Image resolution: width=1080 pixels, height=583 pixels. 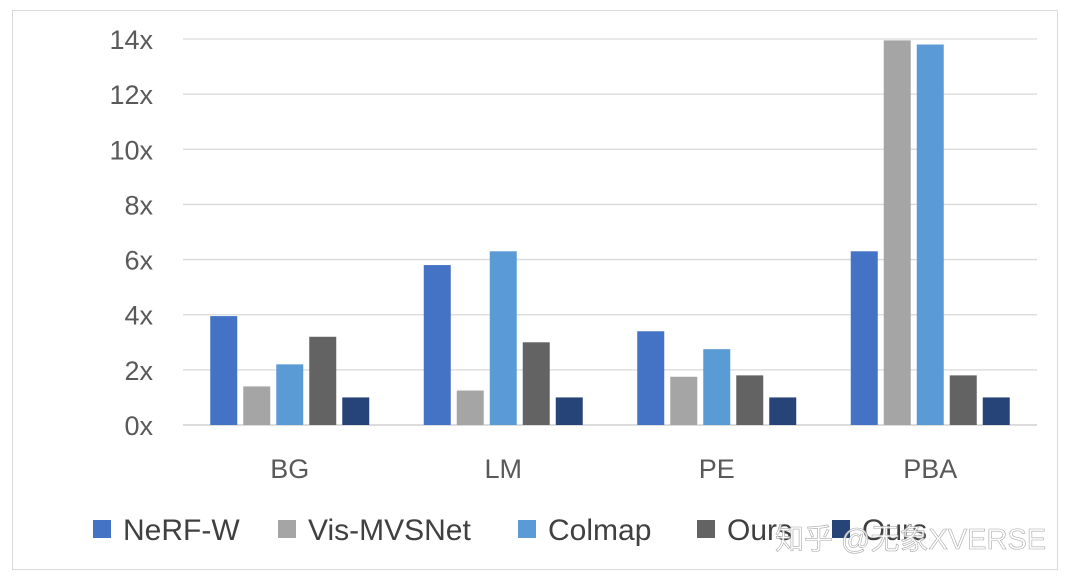 I want to click on bar-pe-vis-mvsnet, so click(x=684, y=400).